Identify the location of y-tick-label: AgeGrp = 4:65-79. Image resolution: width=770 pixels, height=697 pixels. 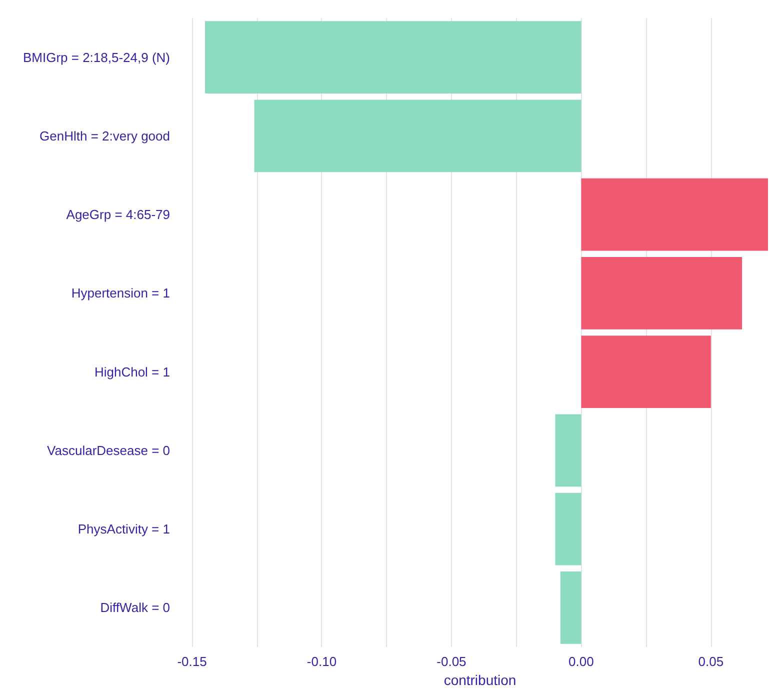
(118, 214).